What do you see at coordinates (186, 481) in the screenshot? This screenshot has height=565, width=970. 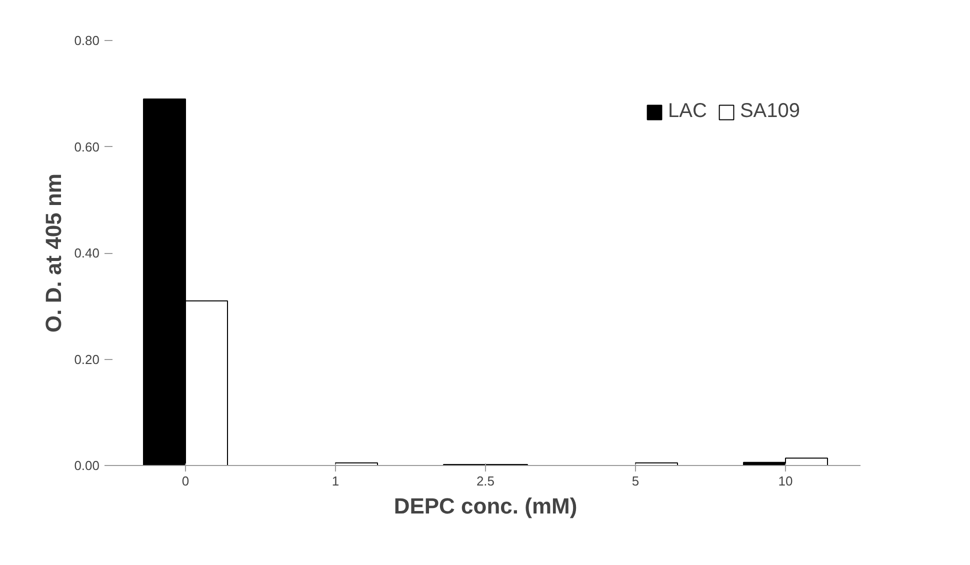 I see `x-tick-label: 0` at bounding box center [186, 481].